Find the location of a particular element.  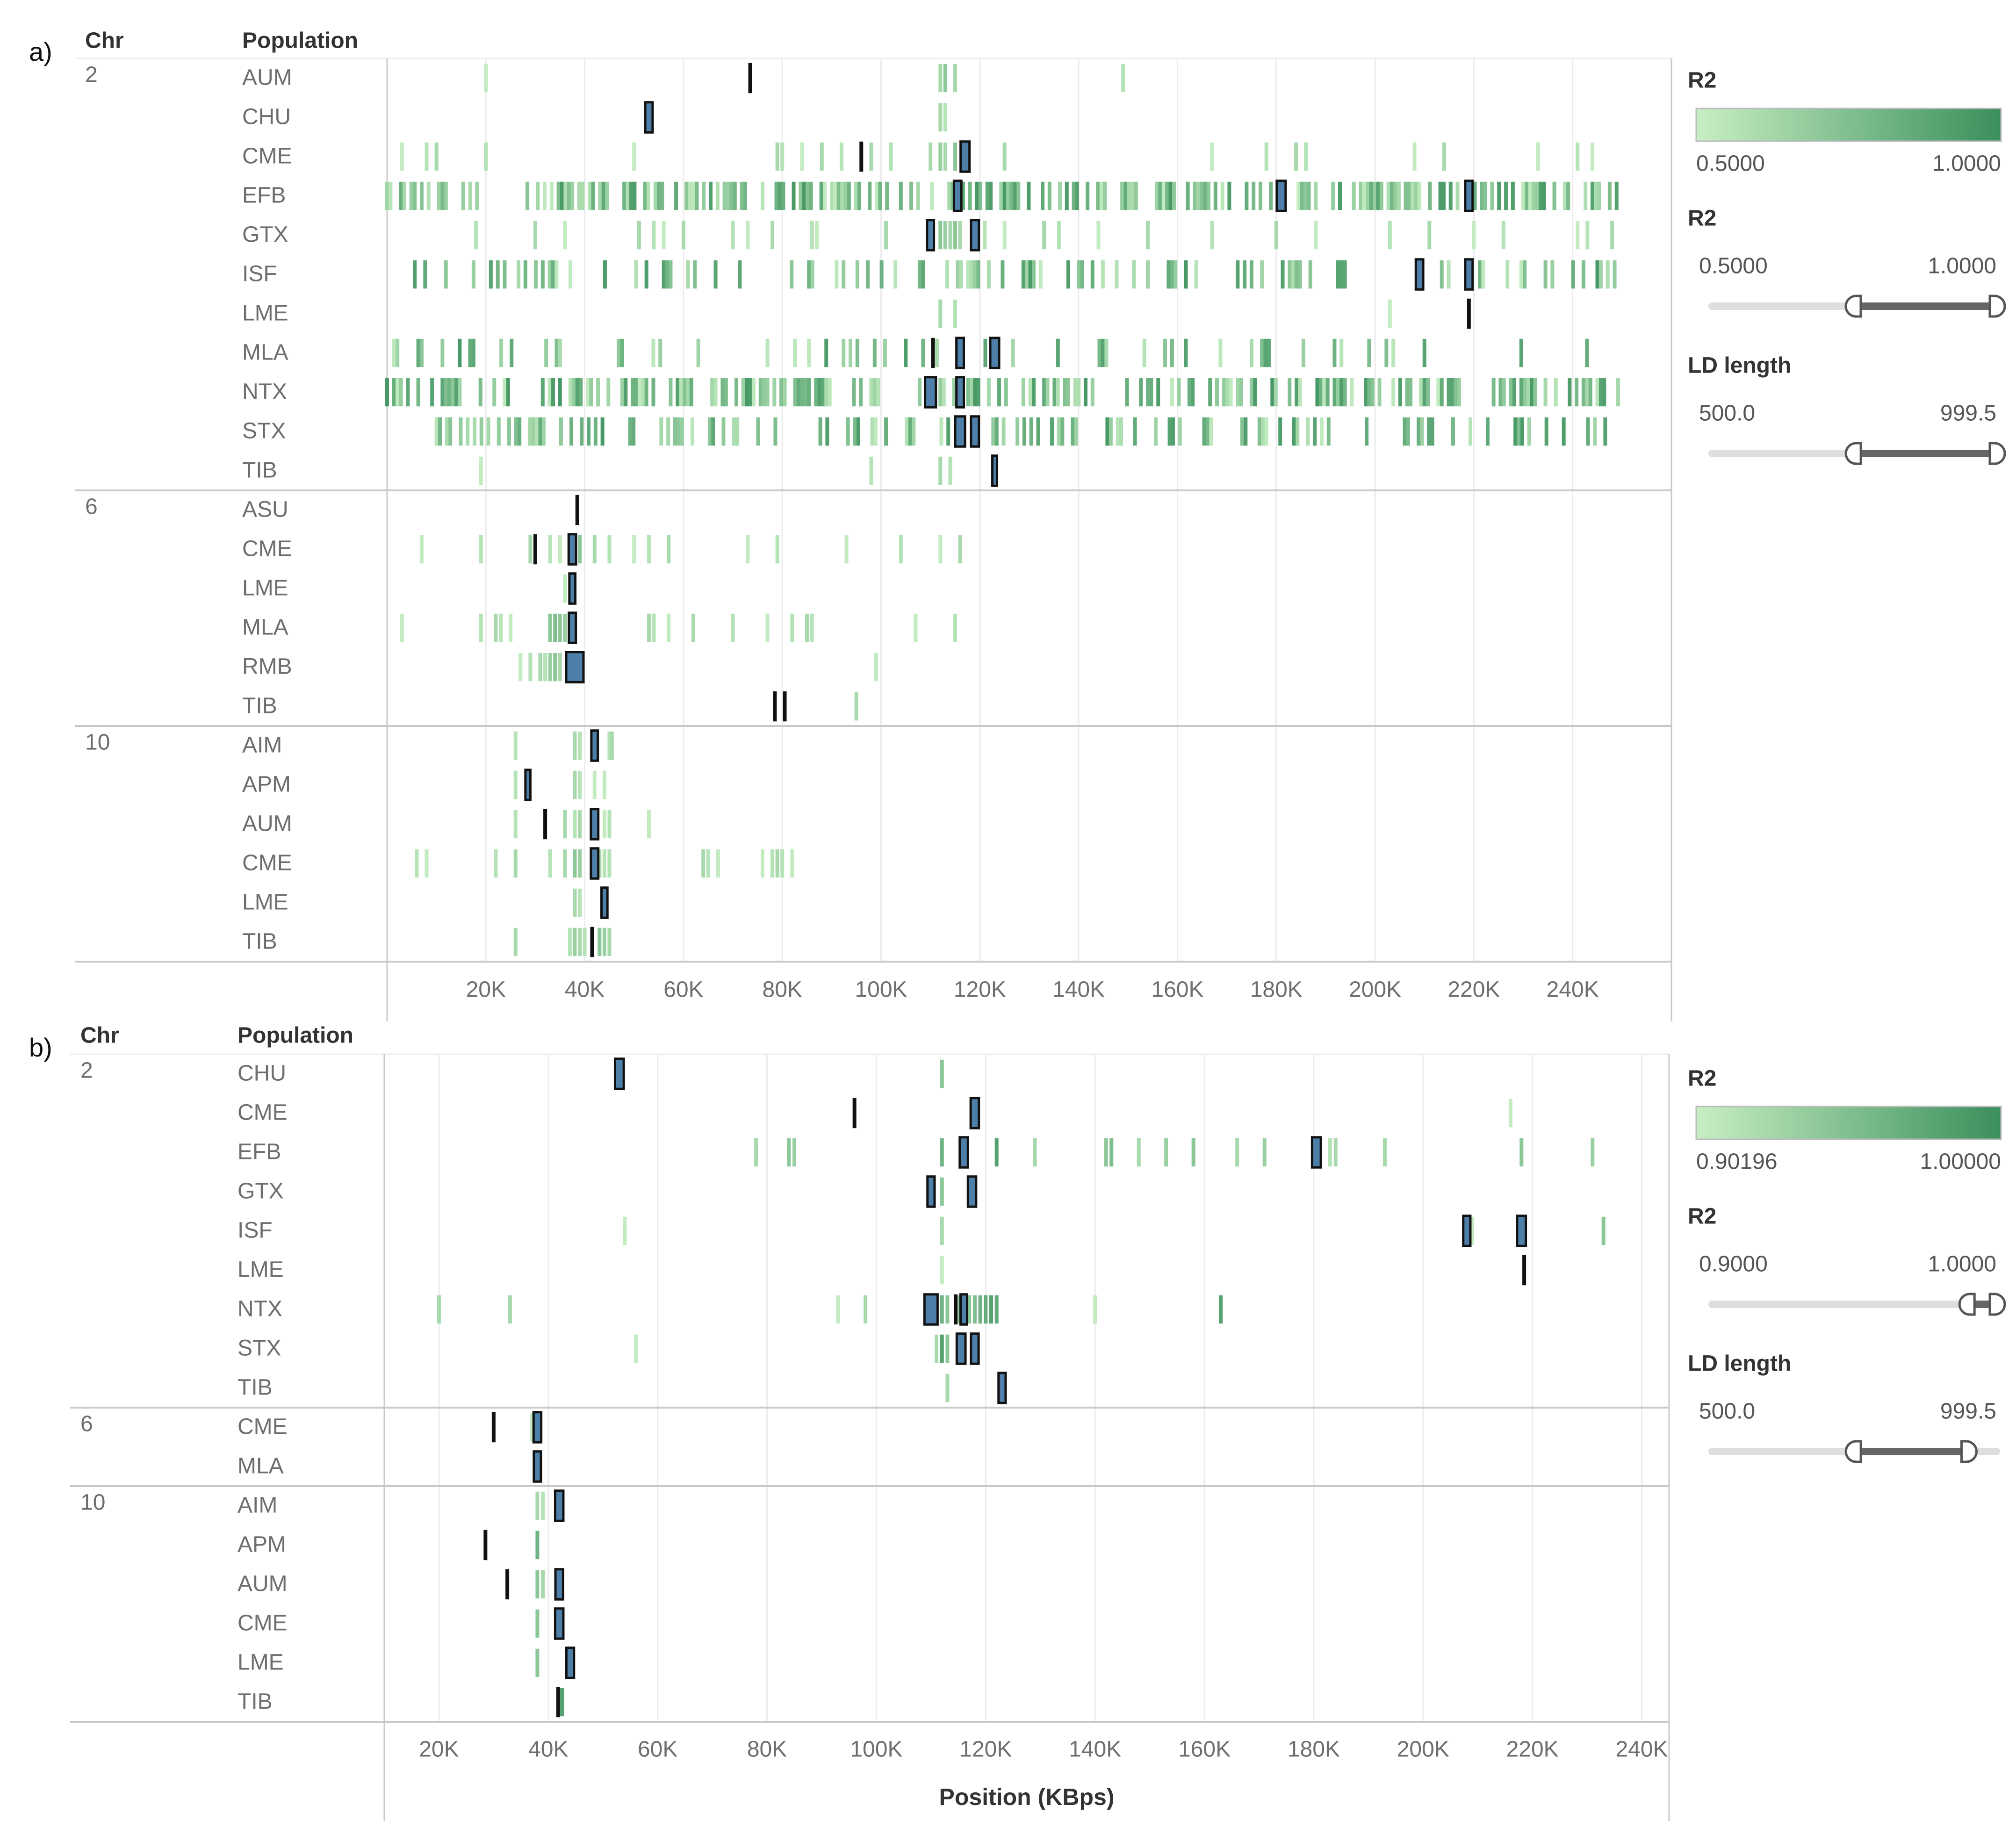

population-label: CHU is located at coordinates (262, 1073).